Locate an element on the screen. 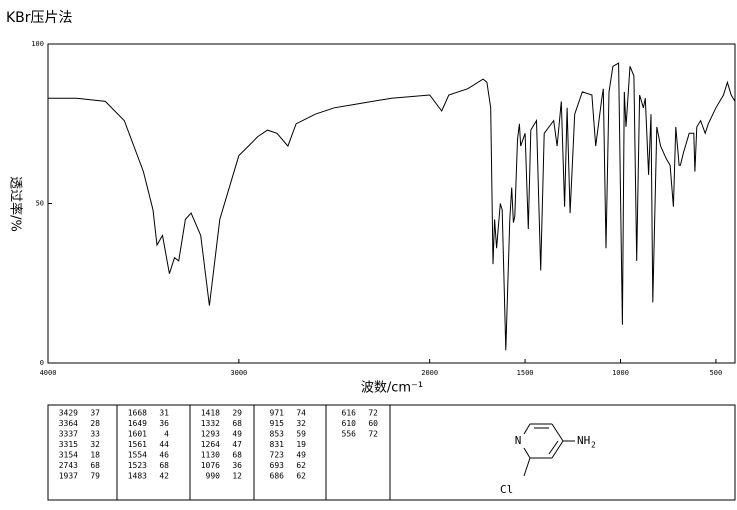 The image size is (737, 510). peak-wavenumber: 1601 is located at coordinates (137, 434).